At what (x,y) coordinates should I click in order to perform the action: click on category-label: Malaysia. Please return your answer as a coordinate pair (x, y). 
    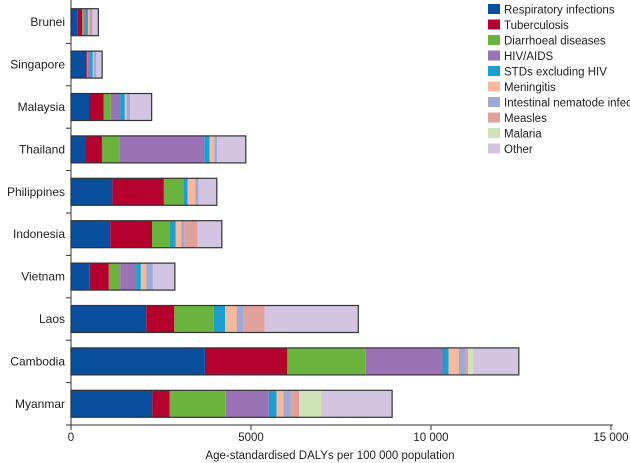
    Looking at the image, I should click on (42, 107).